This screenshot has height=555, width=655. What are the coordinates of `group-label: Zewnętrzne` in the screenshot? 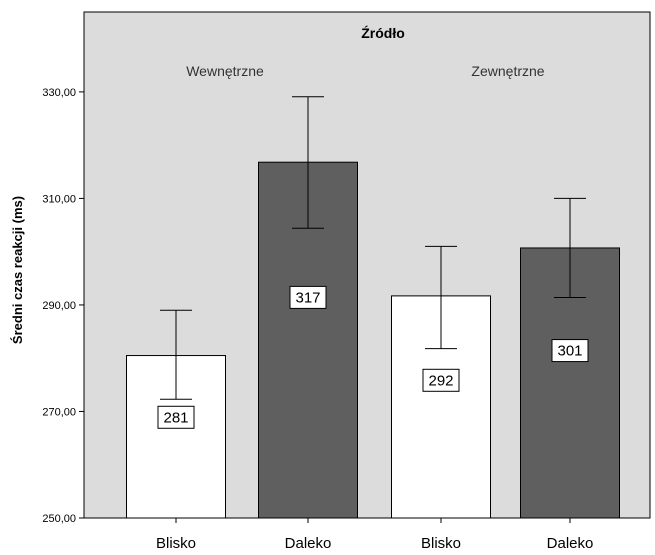 It's located at (507, 71).